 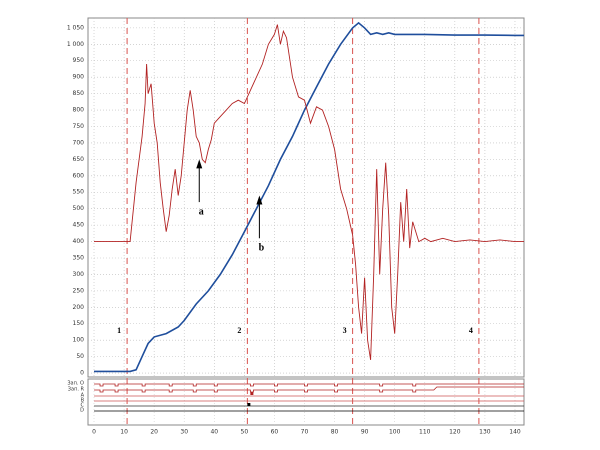 What do you see at coordinates (305, 432) in the screenshot?
I see `x-tick-label: 70` at bounding box center [305, 432].